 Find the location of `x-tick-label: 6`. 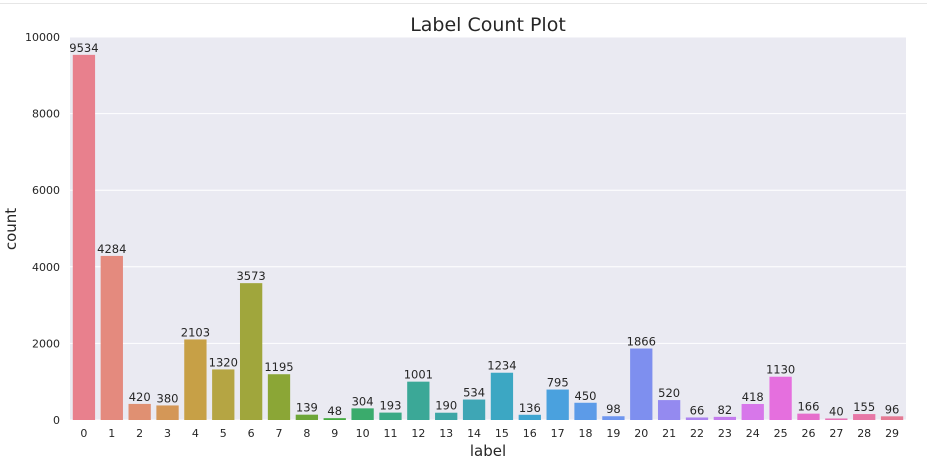

x-tick-label: 6 is located at coordinates (251, 433).